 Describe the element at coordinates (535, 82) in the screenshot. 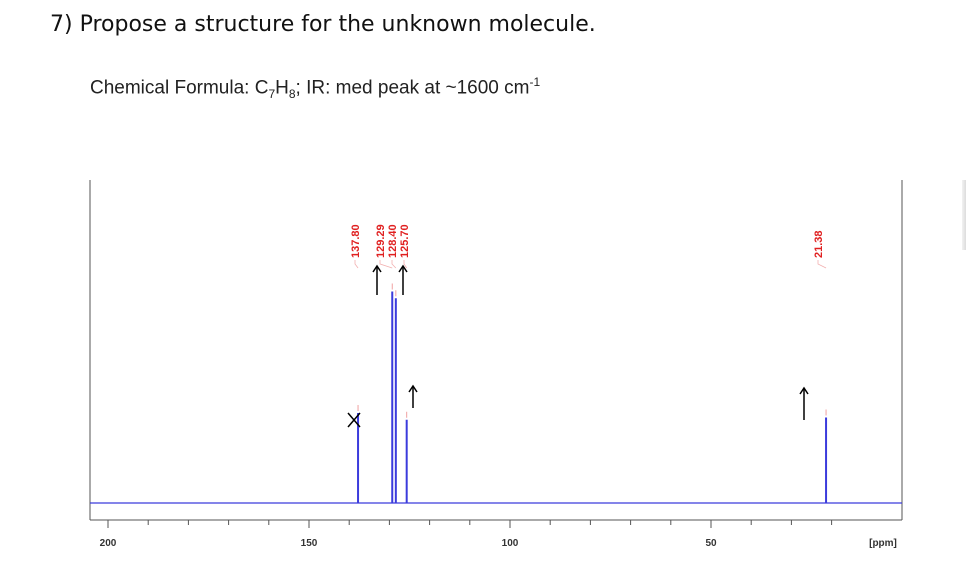

I see `formula-ir-exponent: -1` at that location.